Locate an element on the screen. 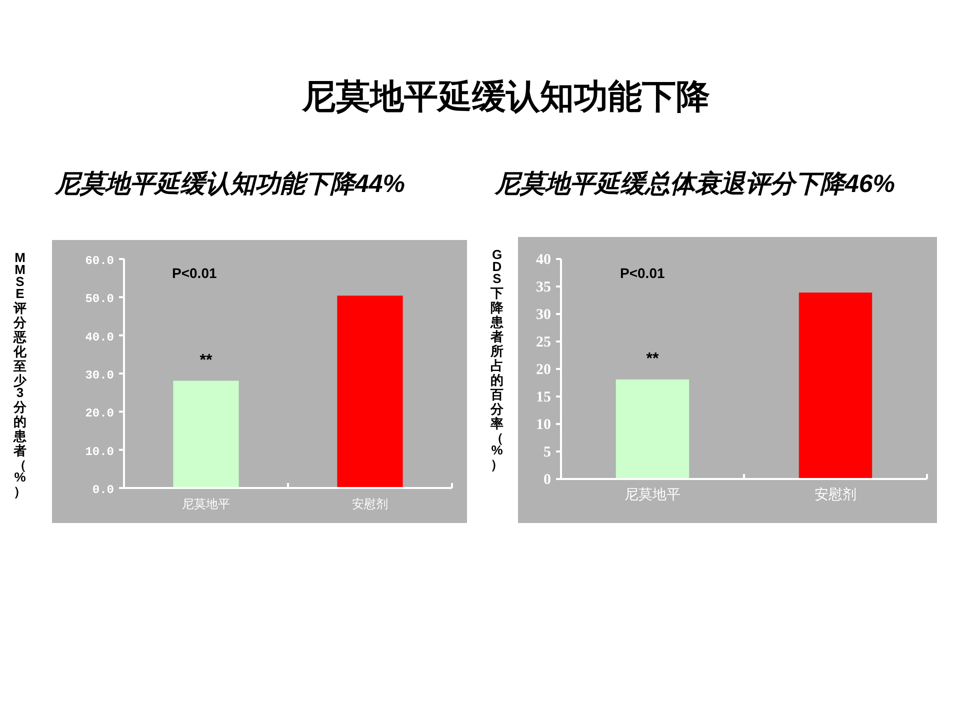 The height and width of the screenshot is (720, 960). chart-title: 尼莫地平延缓认知功能下降44% is located at coordinates (230, 184).